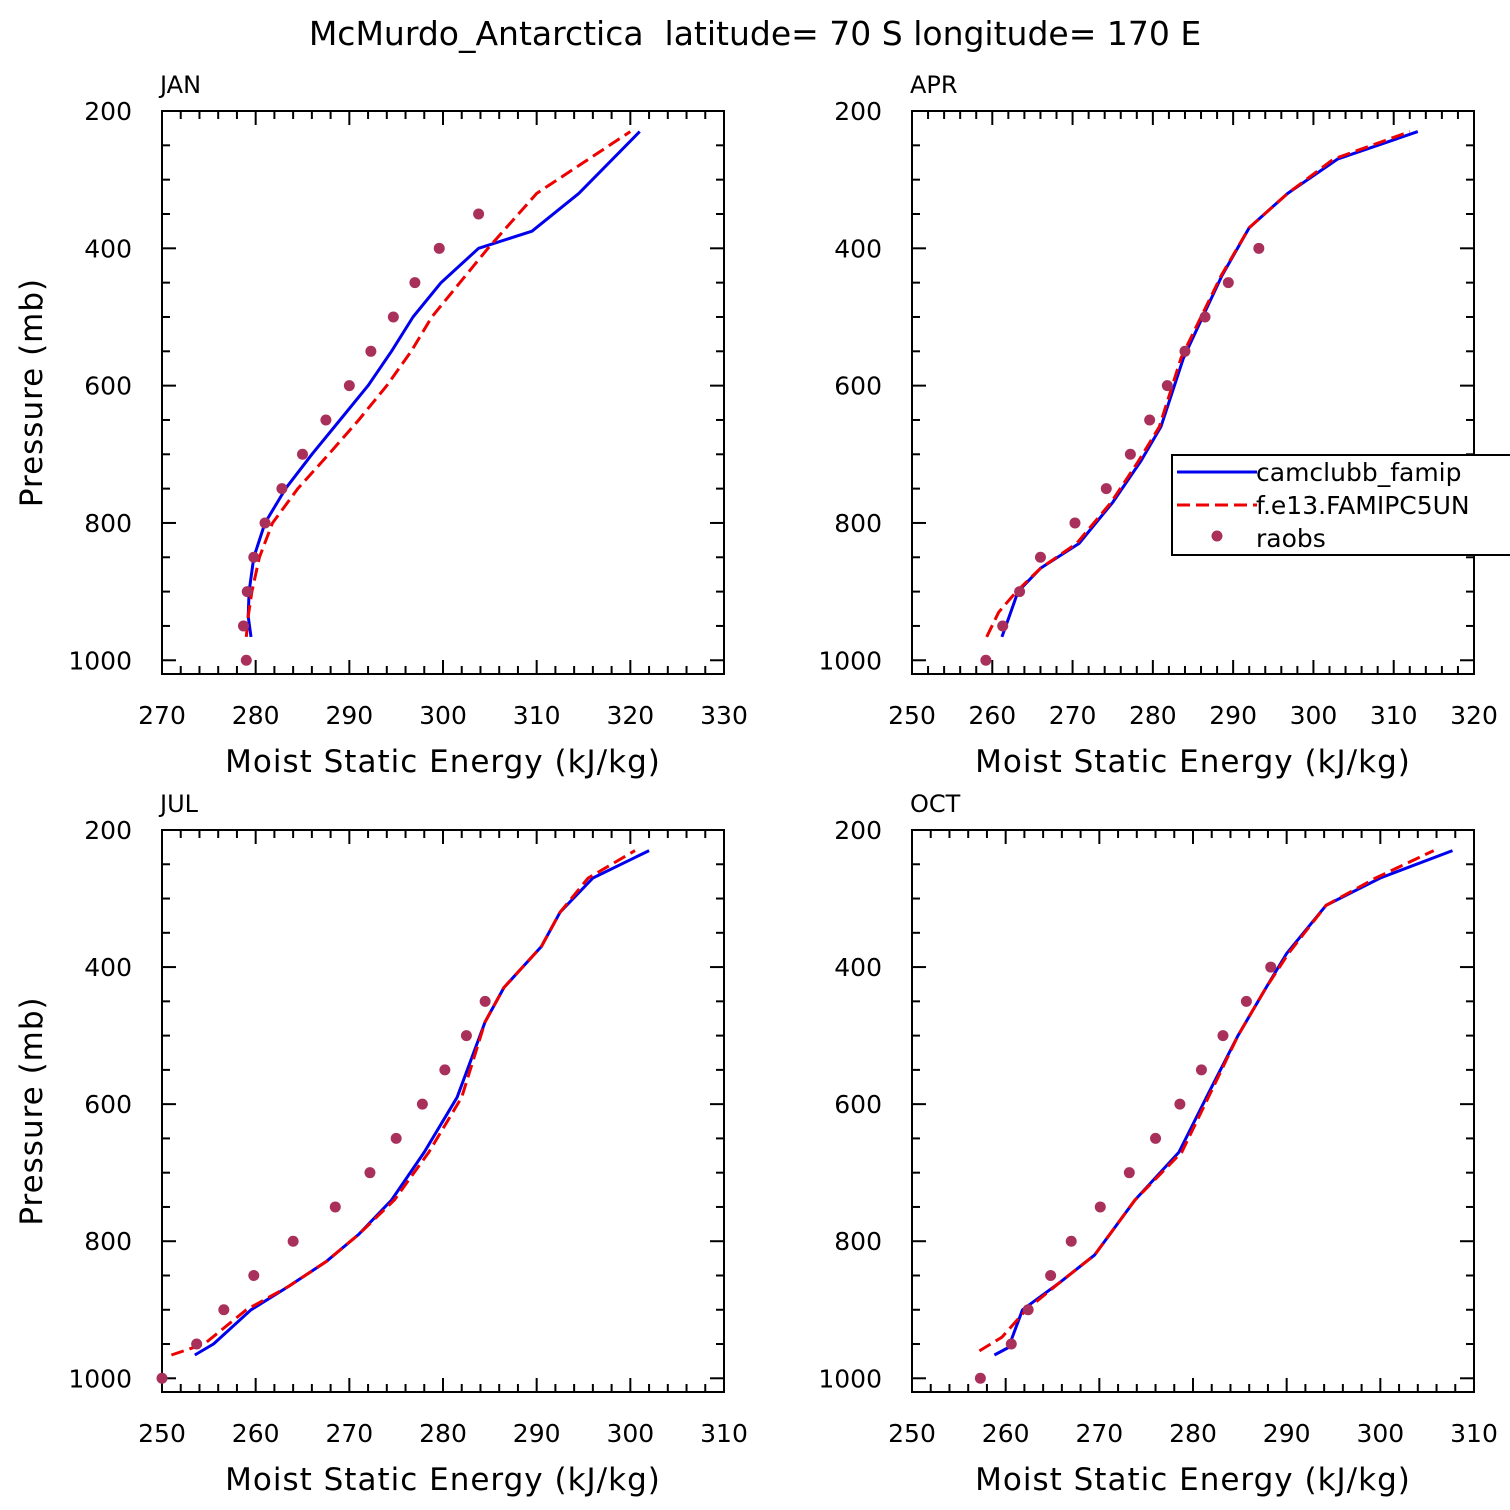 This screenshot has height=1510, width=1510. I want to click on panel-label: OCT, so click(935, 804).